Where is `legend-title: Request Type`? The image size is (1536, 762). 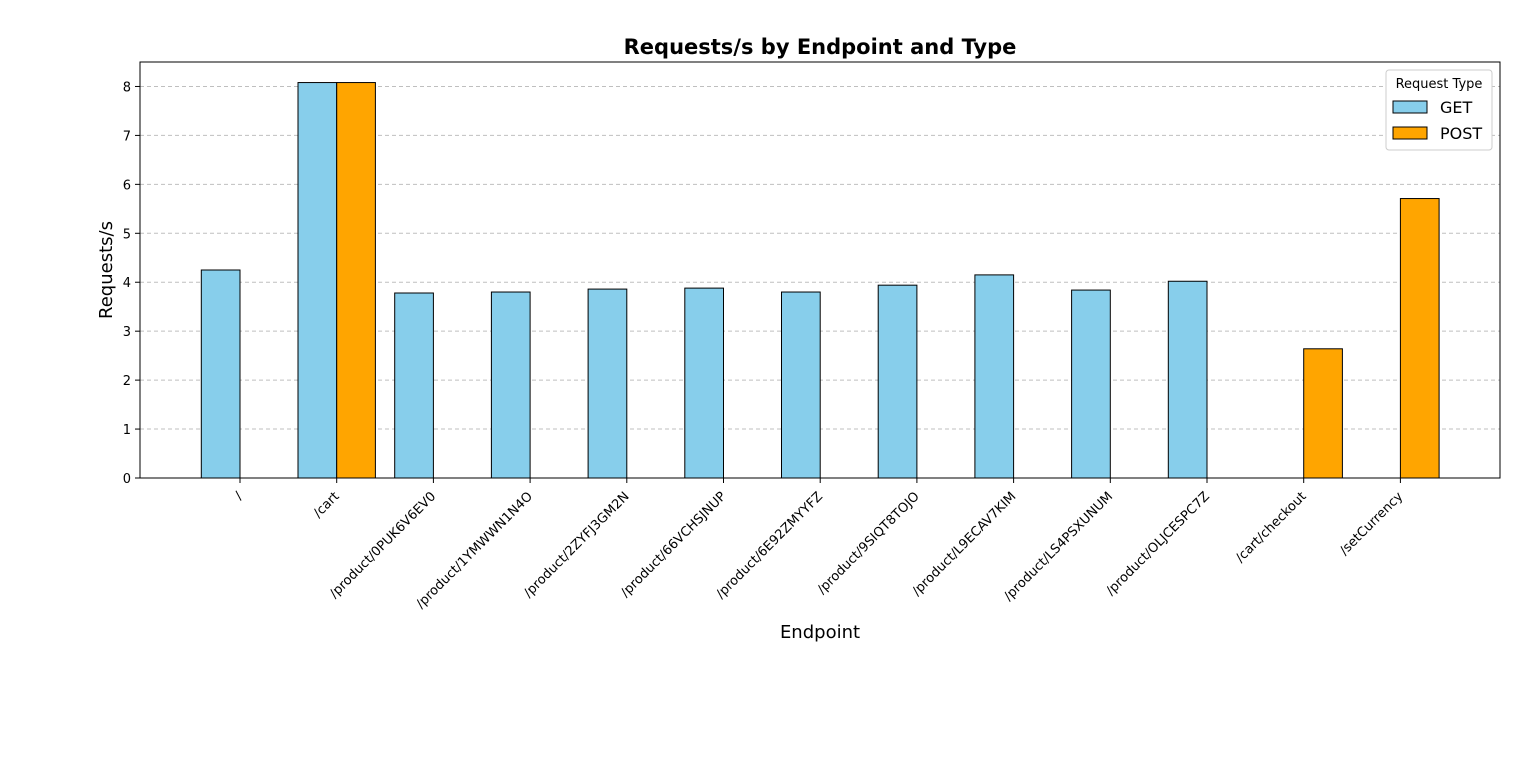
legend-title: Request Type is located at coordinates (1439, 84).